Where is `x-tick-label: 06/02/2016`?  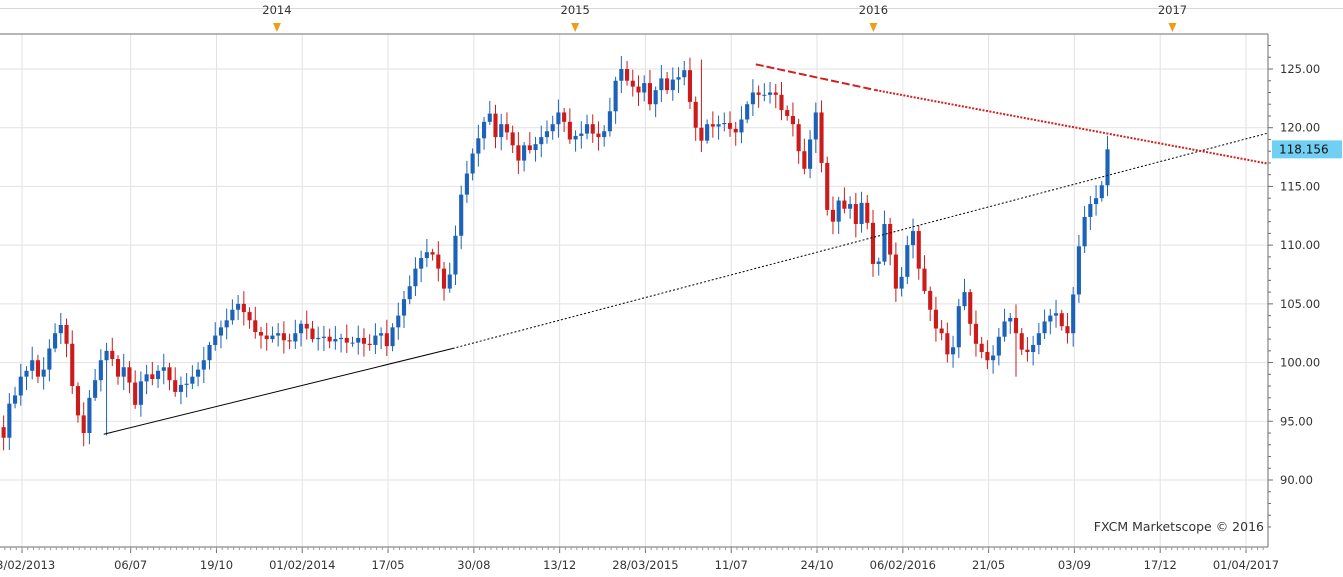
x-tick-label: 06/02/2016 is located at coordinates (903, 565).